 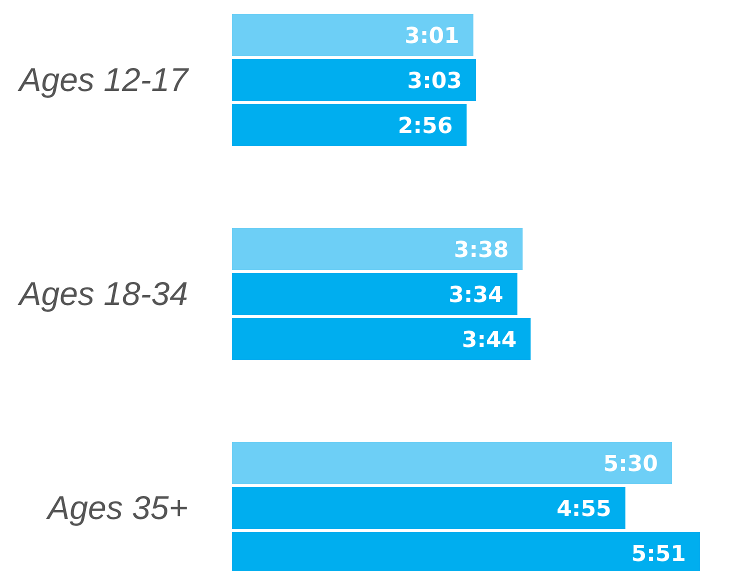 I want to click on data-label: 3:44, so click(x=489, y=340).